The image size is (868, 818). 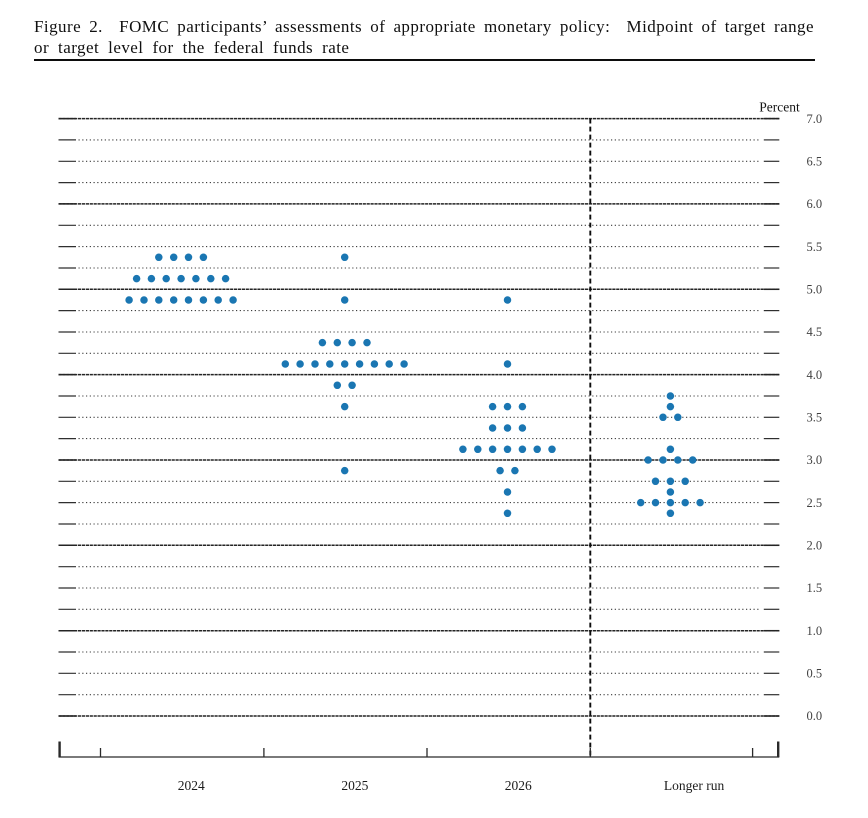 What do you see at coordinates (815, 716) in the screenshot?
I see `svg-text: 0.0` at bounding box center [815, 716].